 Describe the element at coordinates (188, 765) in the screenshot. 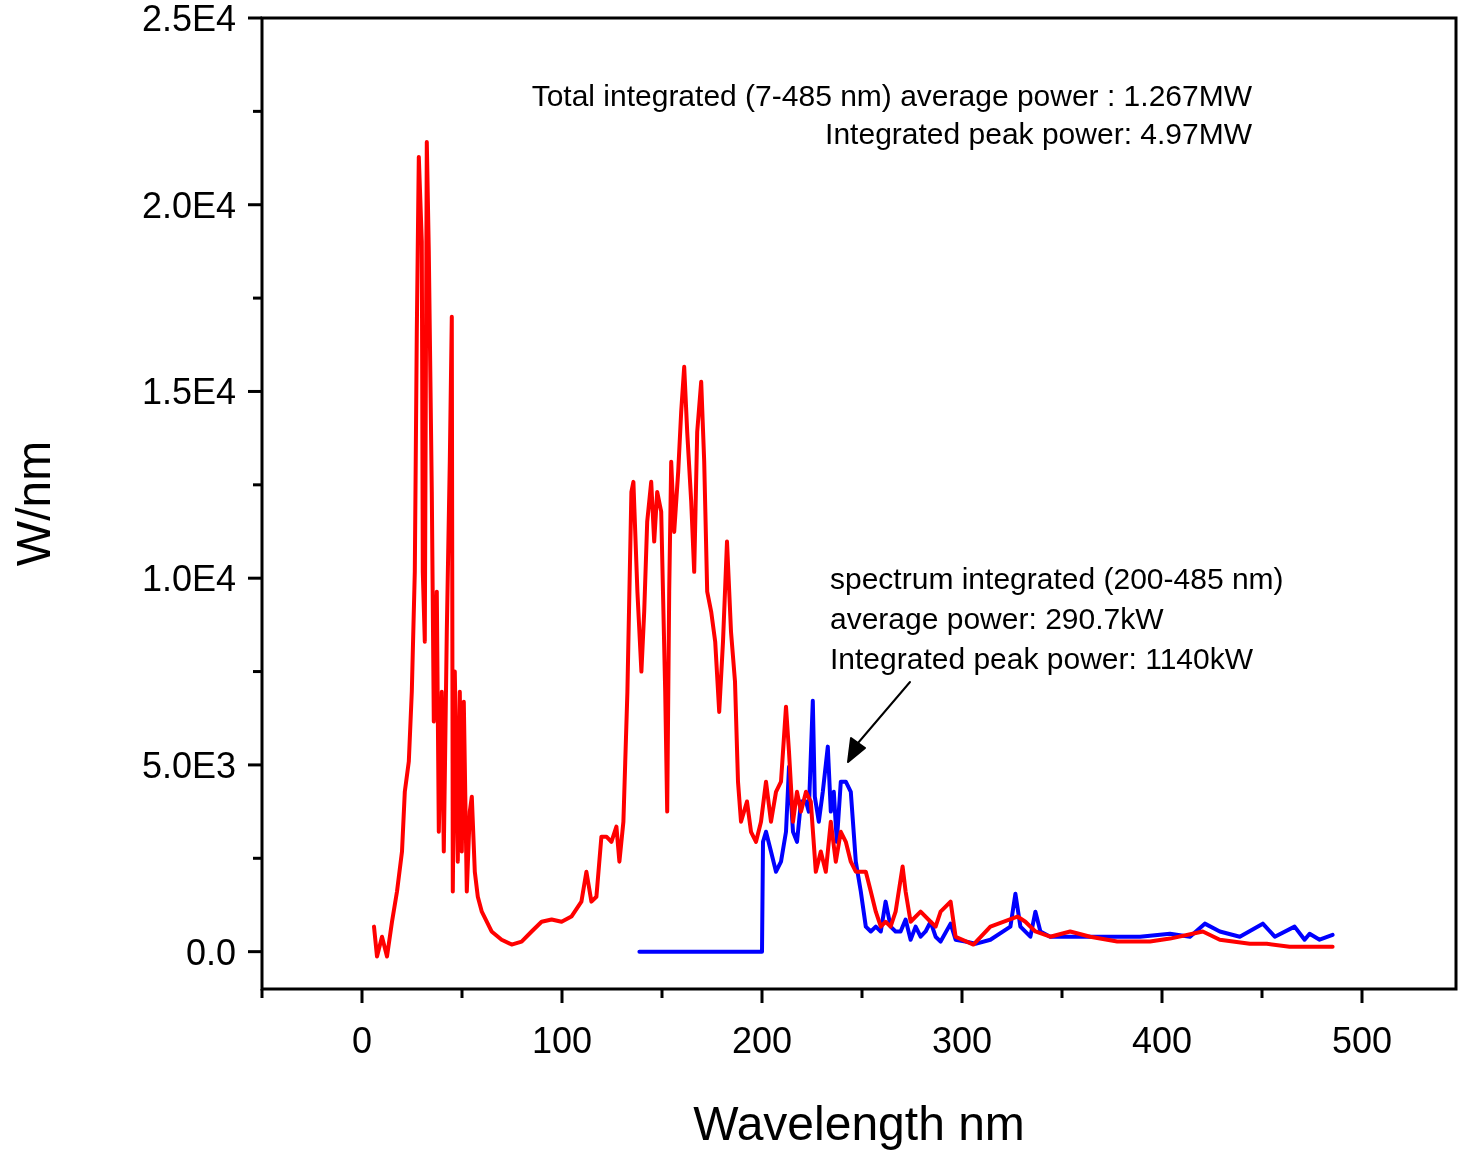

I see `y-tick-label: 5.0E3` at that location.